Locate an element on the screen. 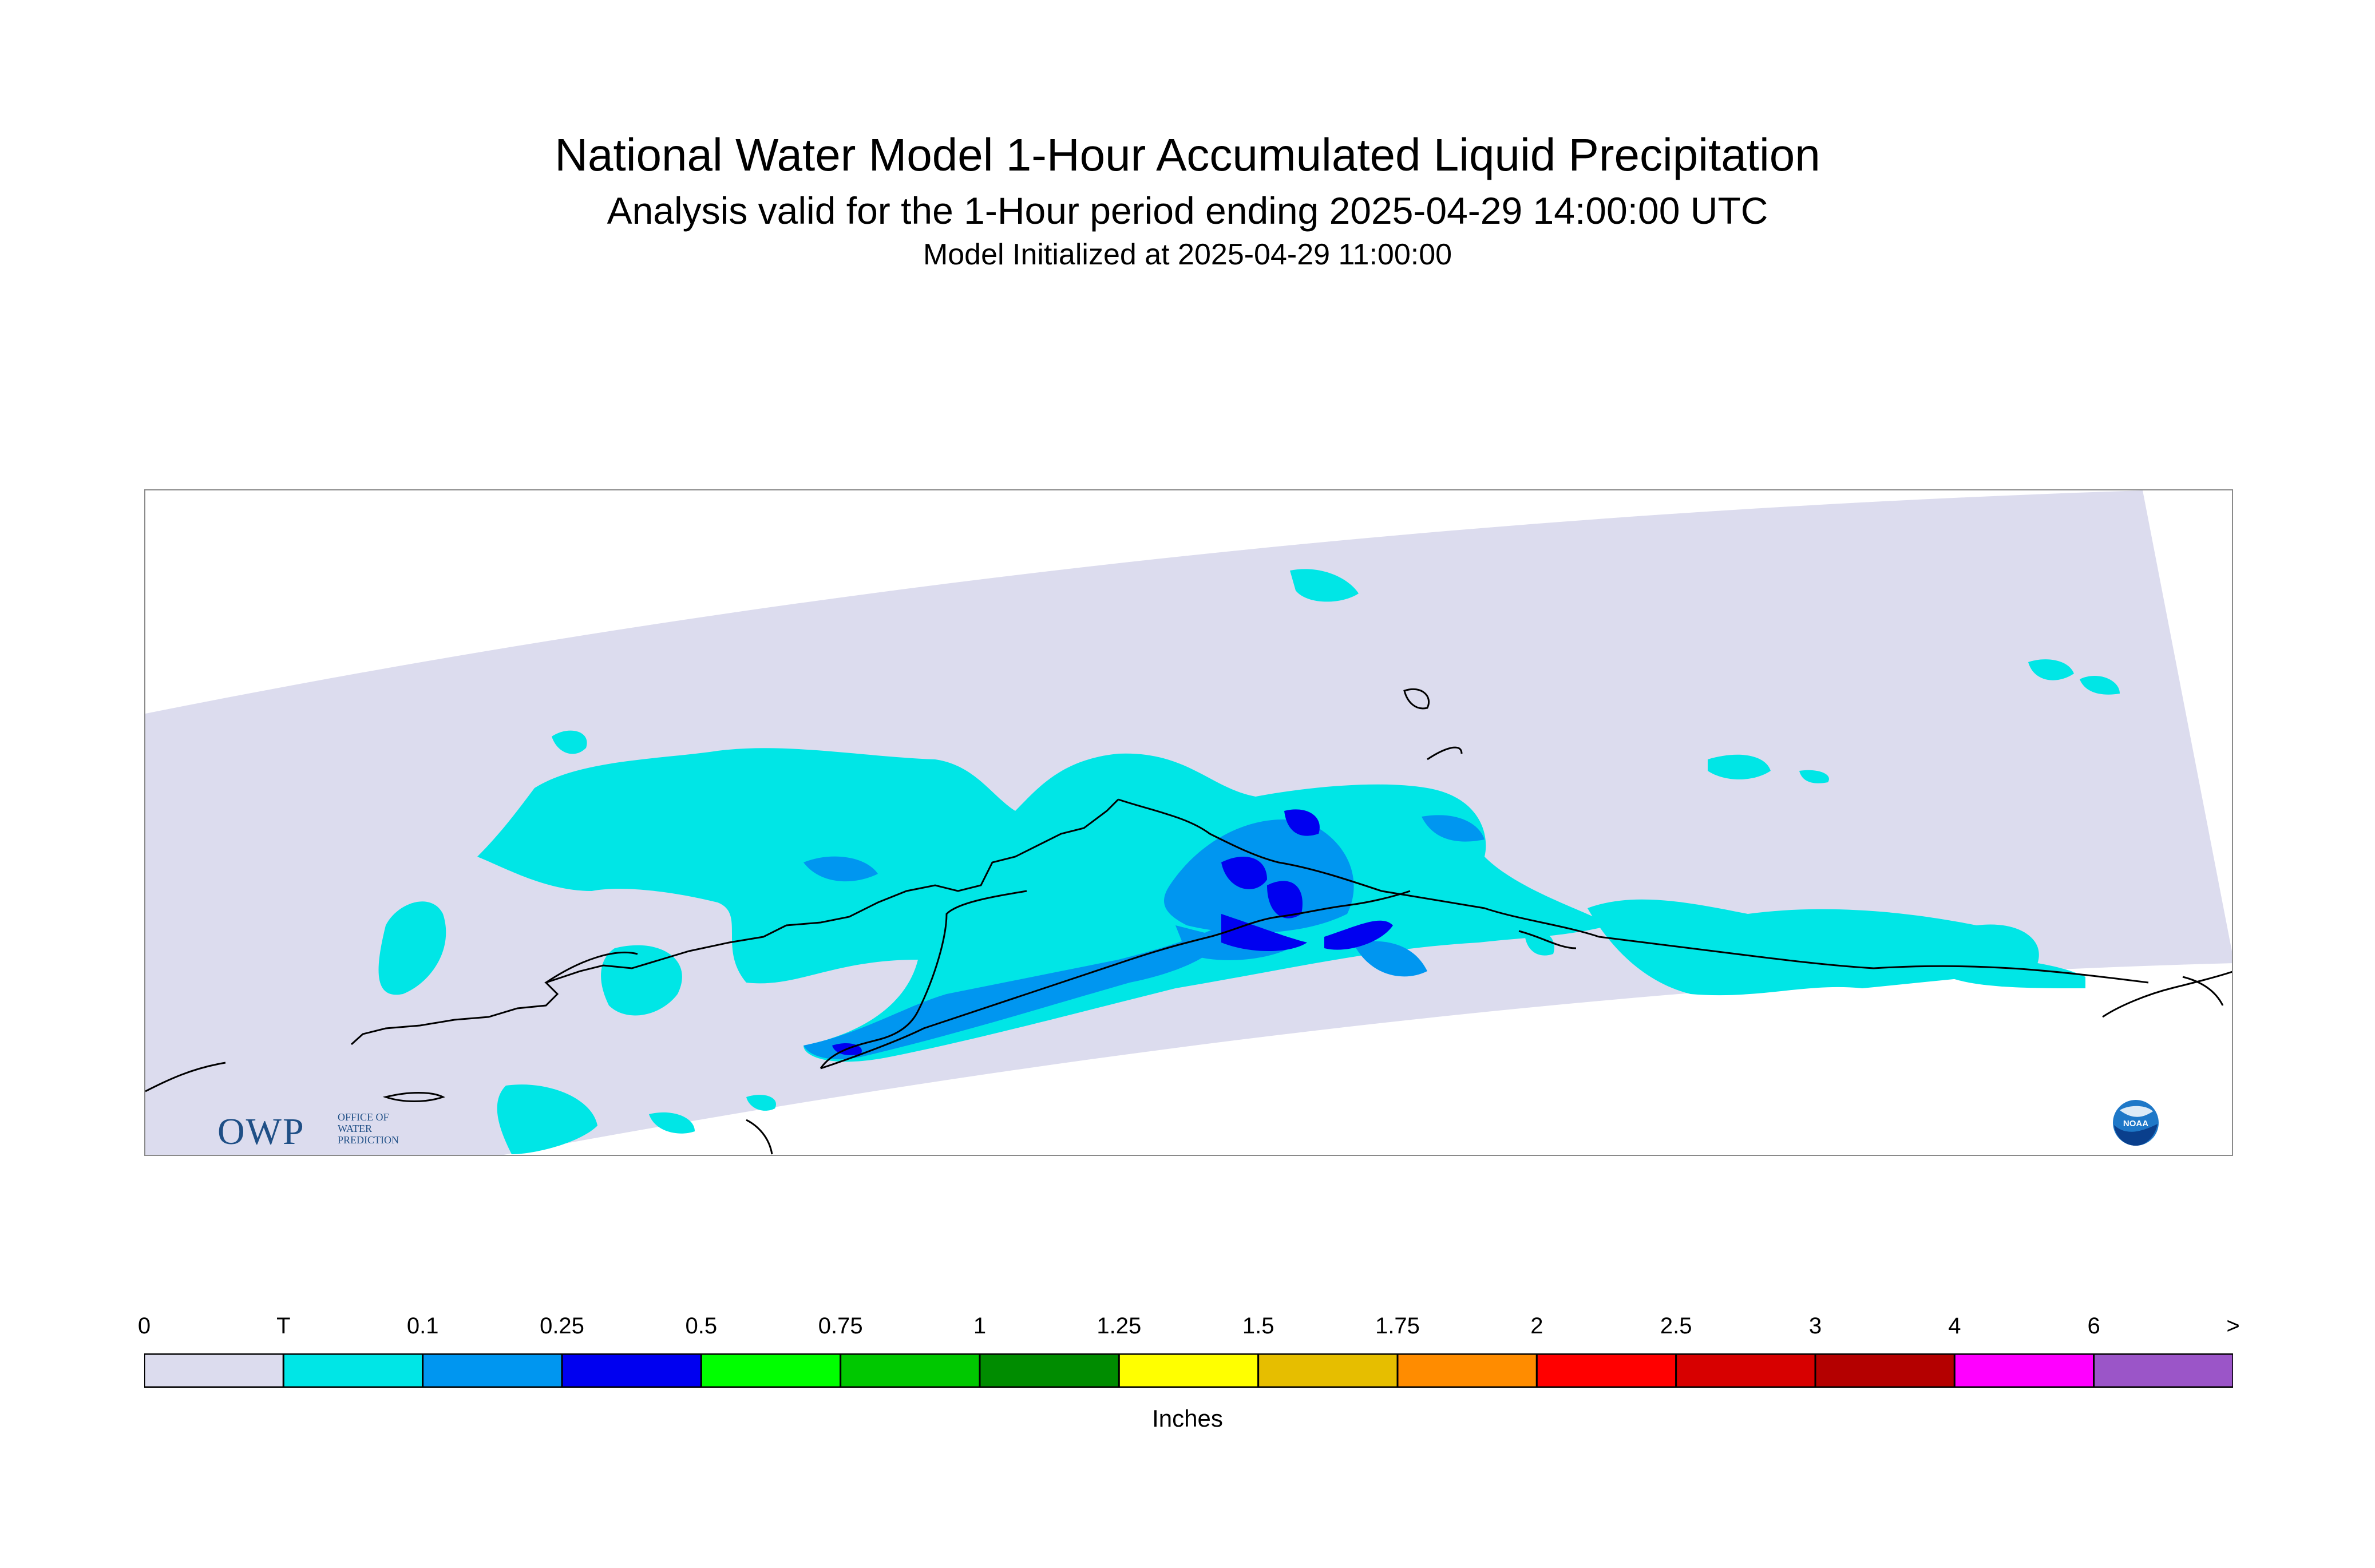 This screenshot has height=1568, width=2375. legend-tick-label: 1.75 is located at coordinates (1398, 1326).